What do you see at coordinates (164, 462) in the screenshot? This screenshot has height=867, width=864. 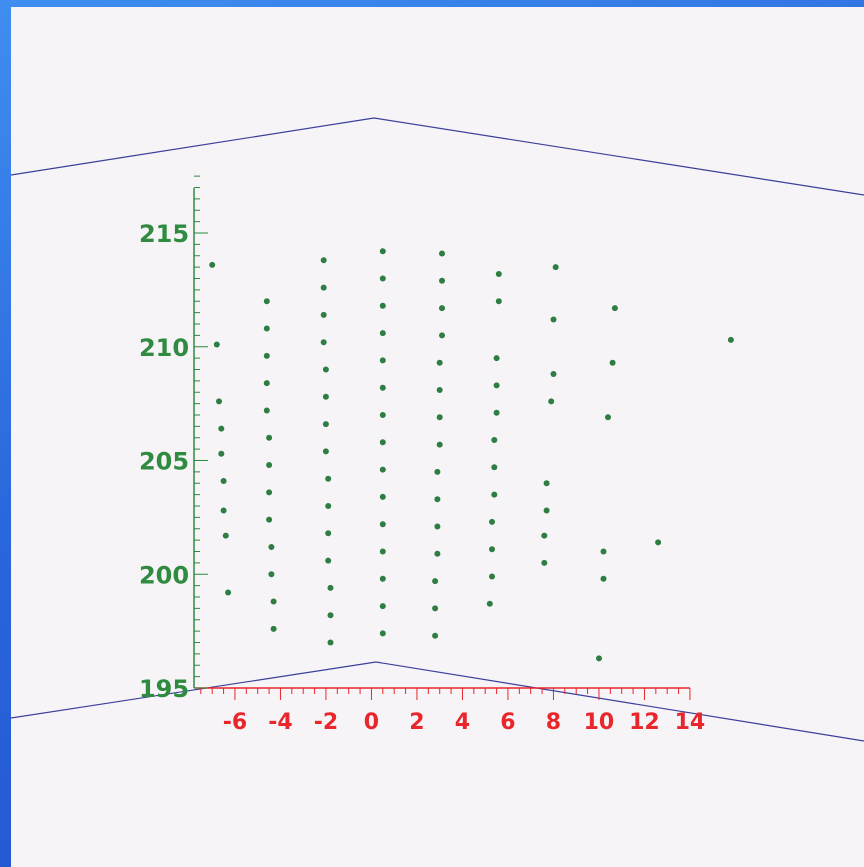 I see `y-tick-label: 205` at bounding box center [164, 462].